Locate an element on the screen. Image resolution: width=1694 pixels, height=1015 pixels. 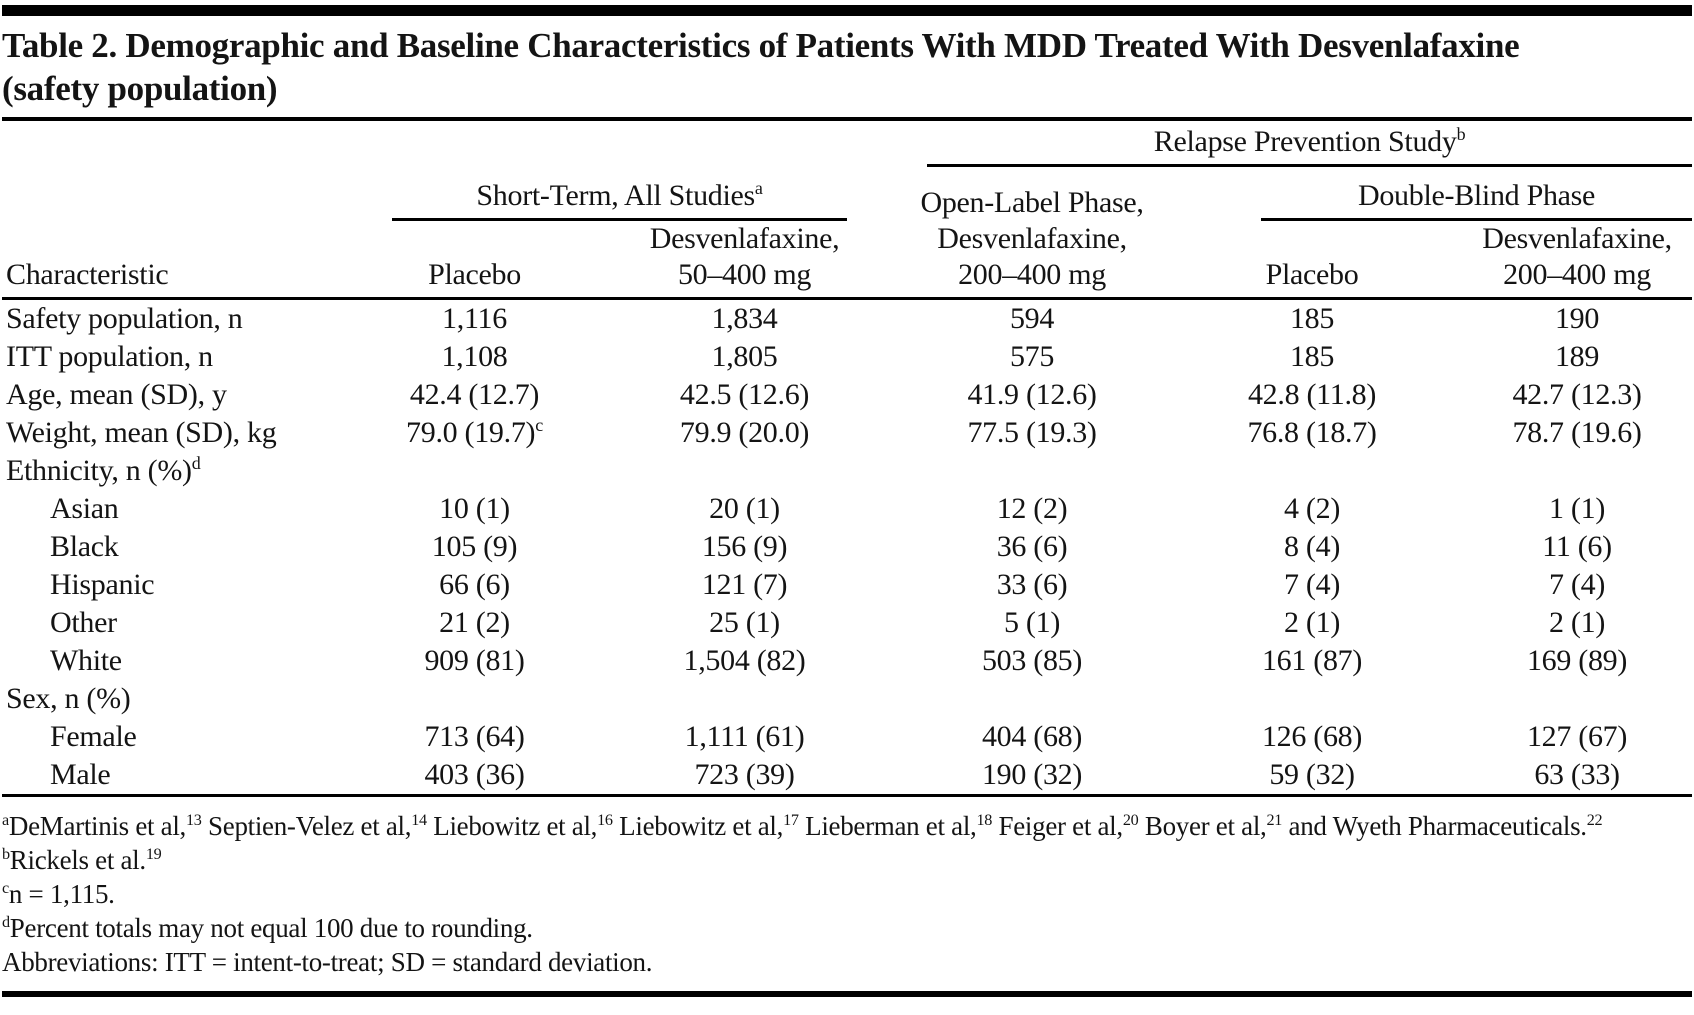
short-term-rule: Short-Term, All Studiesa is located at coordinates (620, 200).